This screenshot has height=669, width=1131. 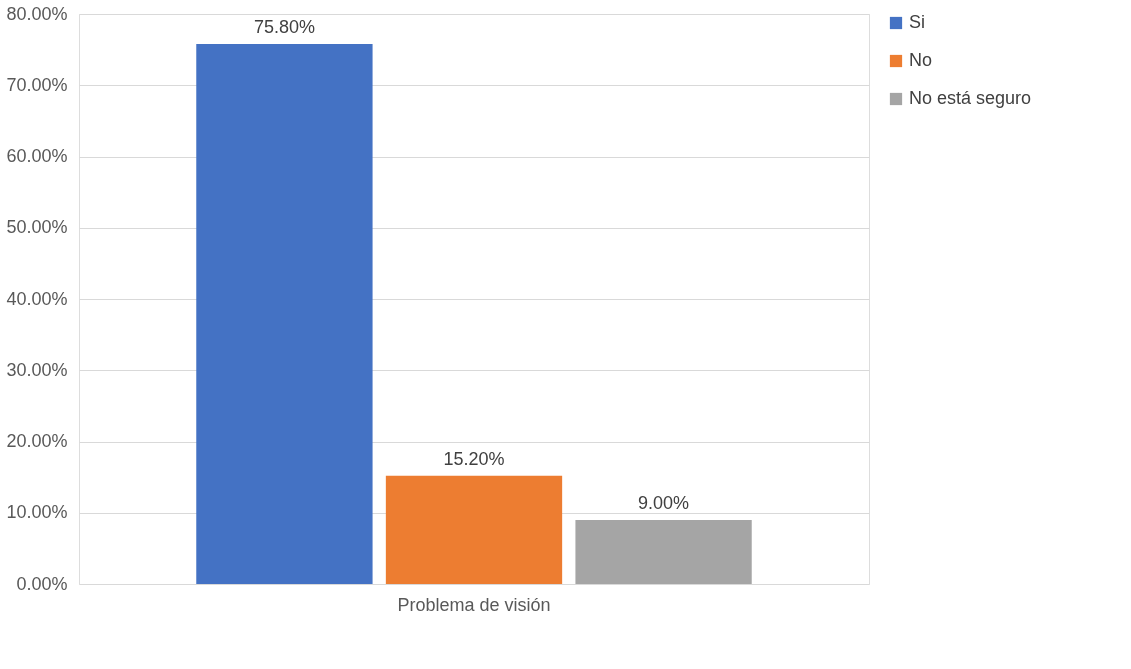 What do you see at coordinates (37, 441) in the screenshot?
I see `y-tick-label: 20.00%` at bounding box center [37, 441].